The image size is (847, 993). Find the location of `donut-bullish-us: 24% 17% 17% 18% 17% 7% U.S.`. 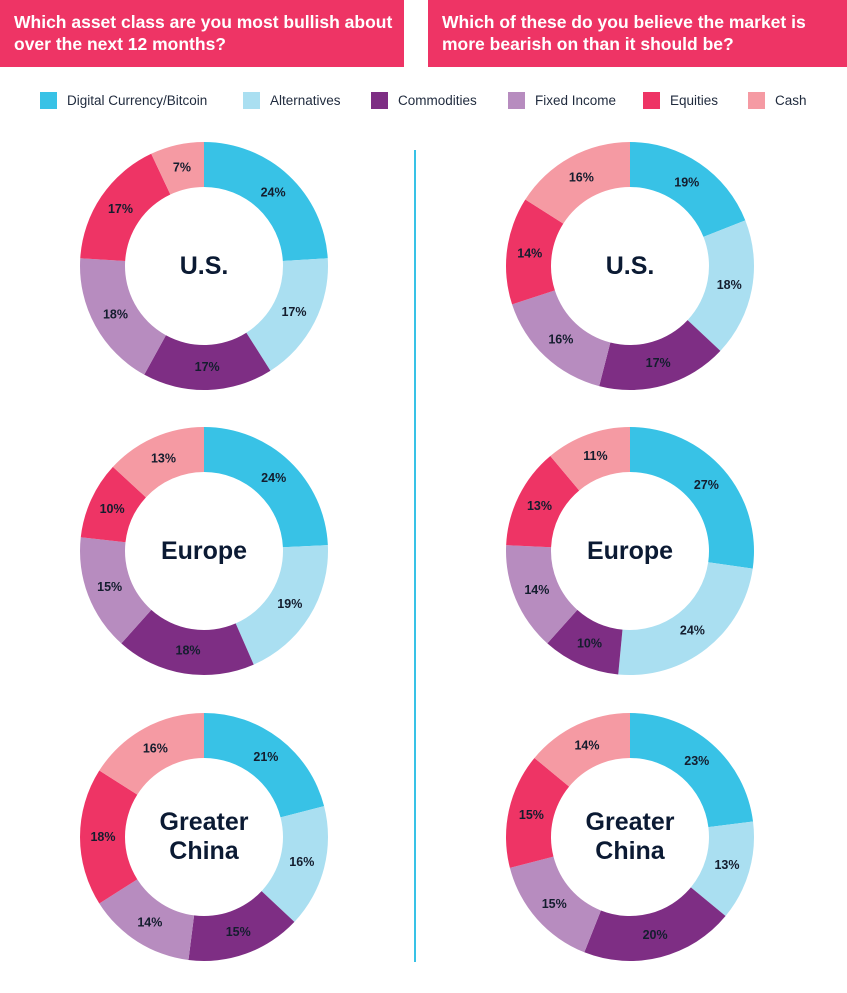

donut-bullish-us: 24% 17% 17% 18% 17% 7% U.S. is located at coordinates (204, 266).